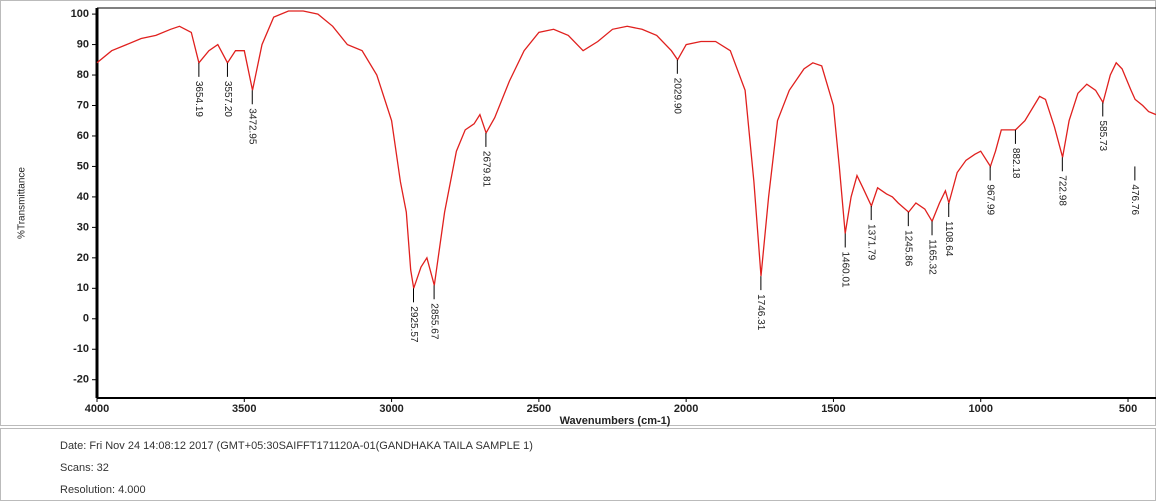 The width and height of the screenshot is (1156, 501). Describe the element at coordinates (433, 321) in the screenshot. I see `peak-label: 2855.67` at that location.